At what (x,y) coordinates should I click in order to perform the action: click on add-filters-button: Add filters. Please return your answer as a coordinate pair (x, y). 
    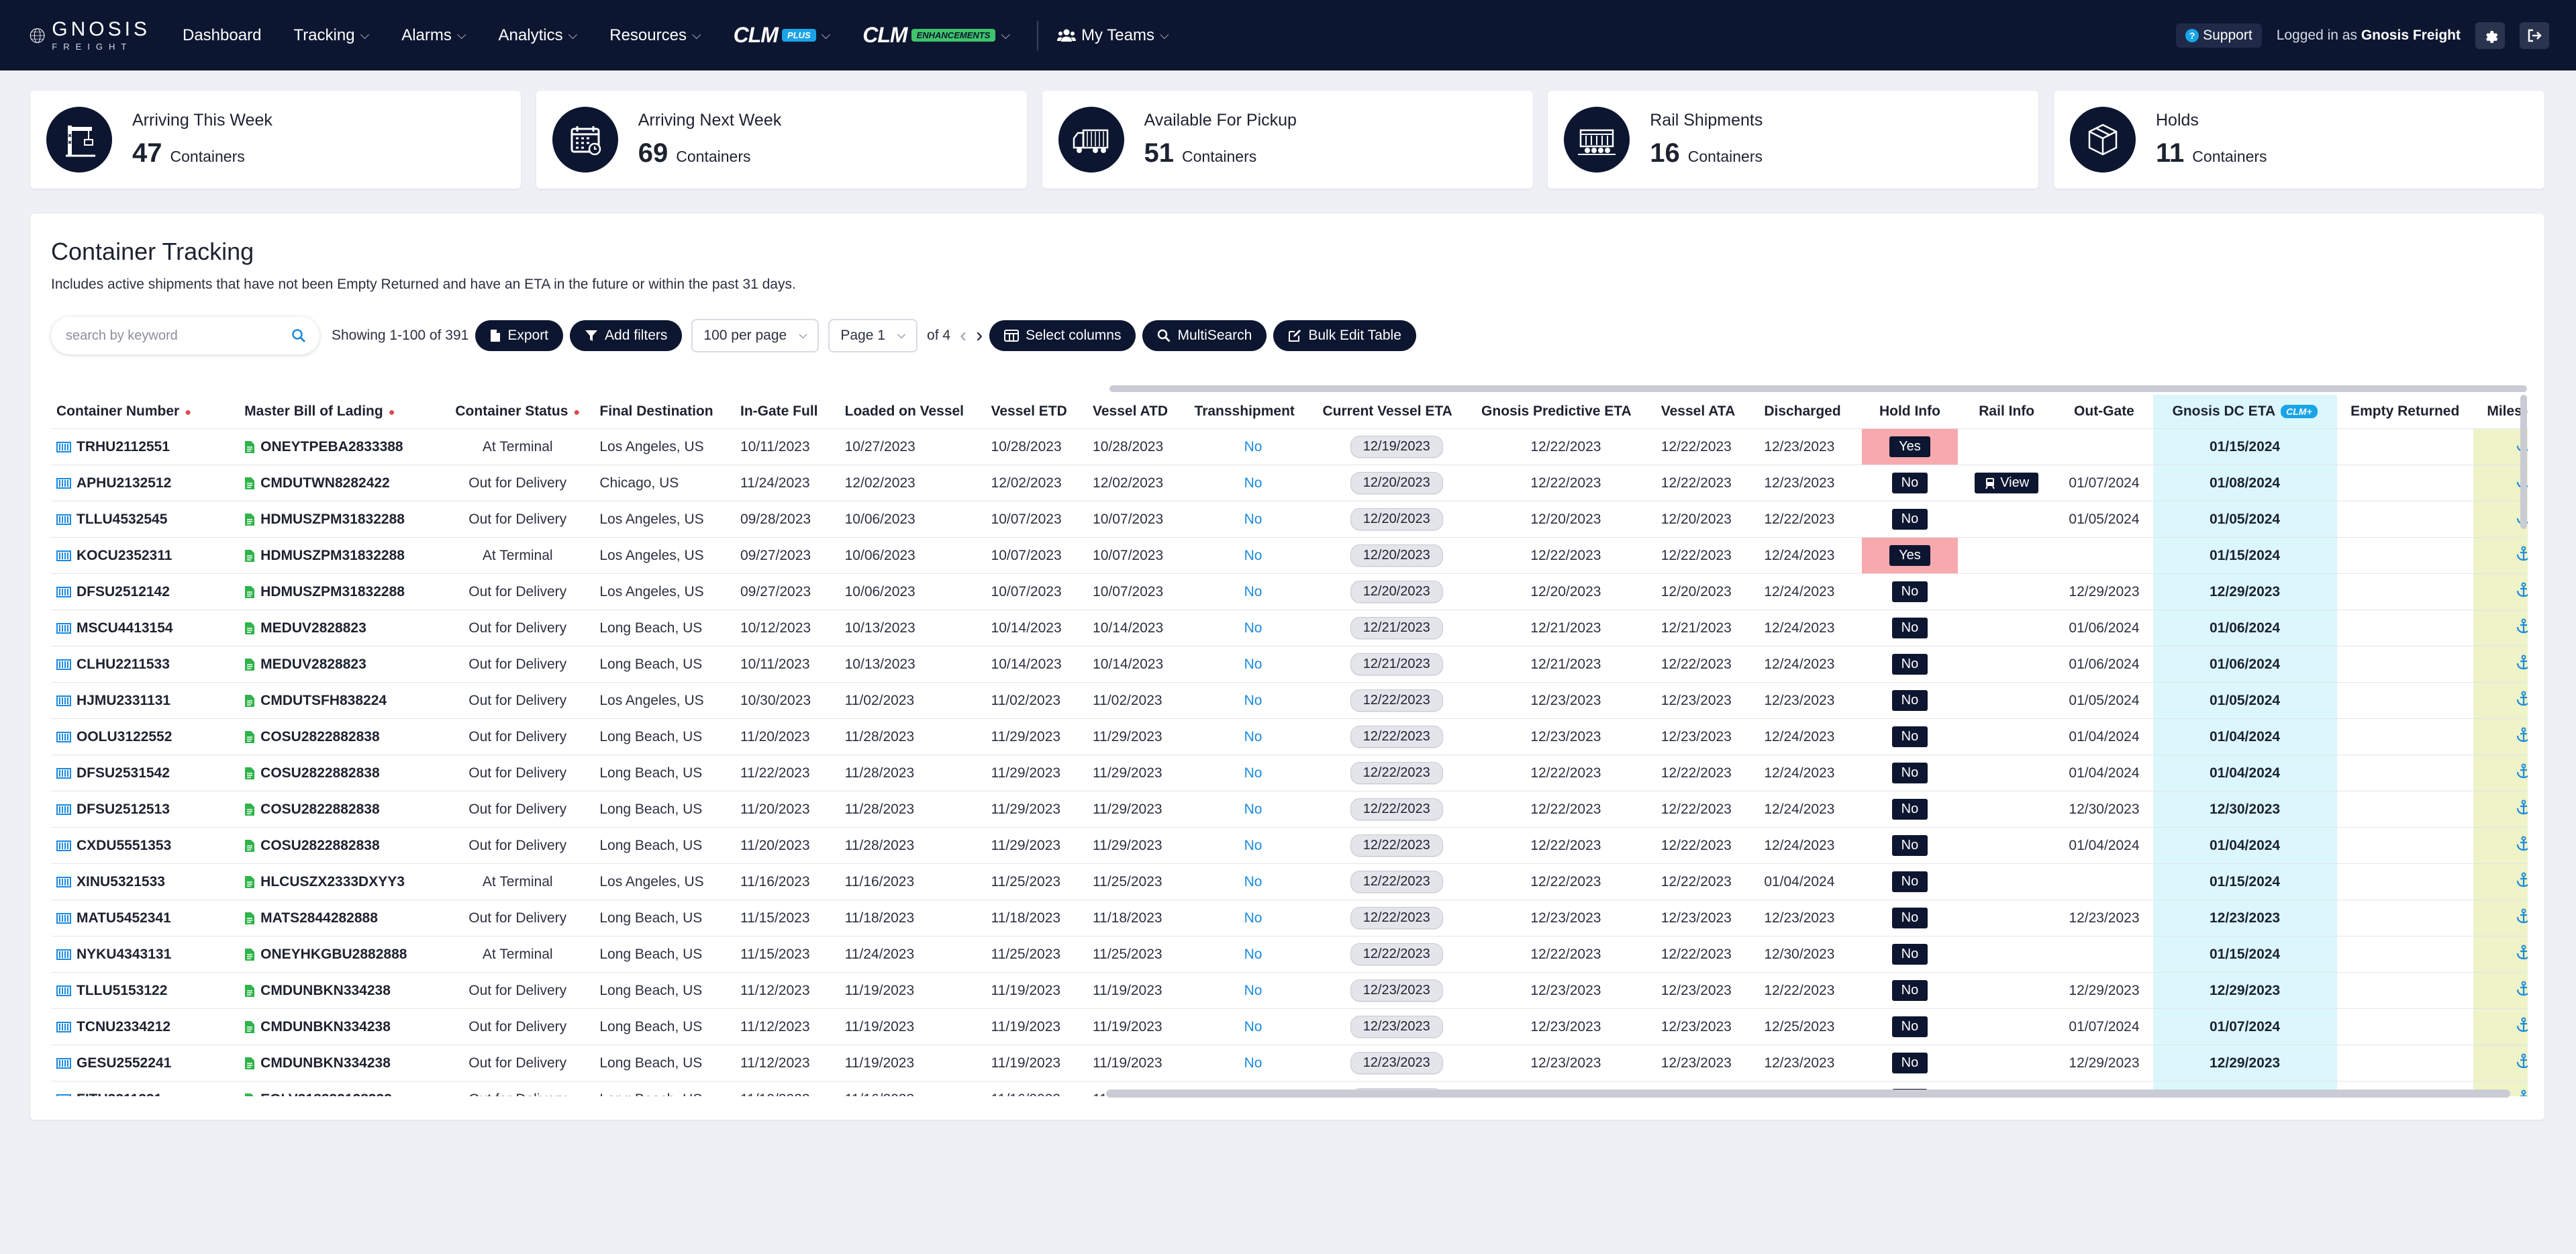
    Looking at the image, I should click on (626, 335).